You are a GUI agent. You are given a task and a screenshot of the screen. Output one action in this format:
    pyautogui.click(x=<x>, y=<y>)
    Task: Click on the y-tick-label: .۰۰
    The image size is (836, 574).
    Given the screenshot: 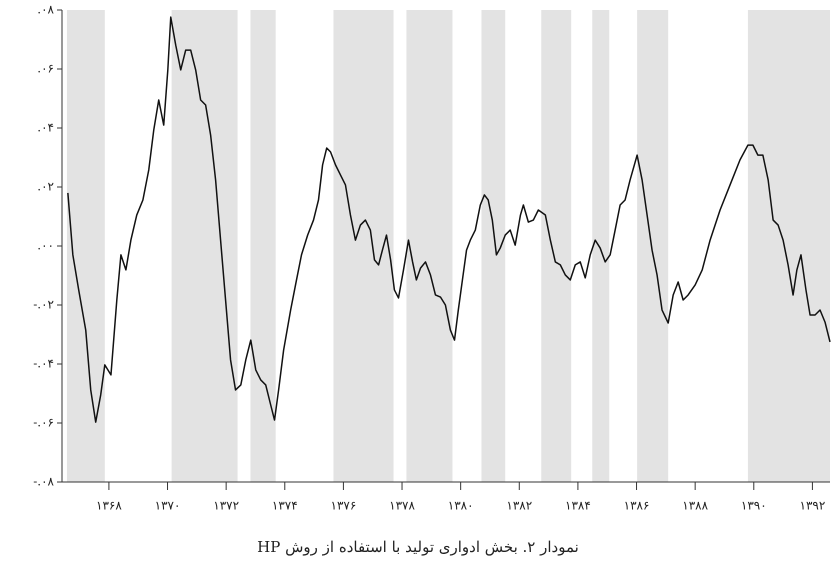 What is the action you would take?
    pyautogui.click(x=45, y=246)
    